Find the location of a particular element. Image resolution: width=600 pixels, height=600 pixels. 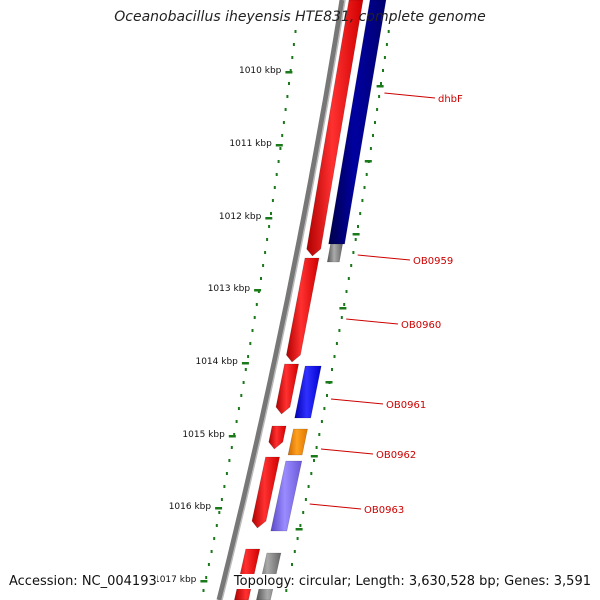

scale-tick-label: 1015 kbp is located at coordinates (203, 435).